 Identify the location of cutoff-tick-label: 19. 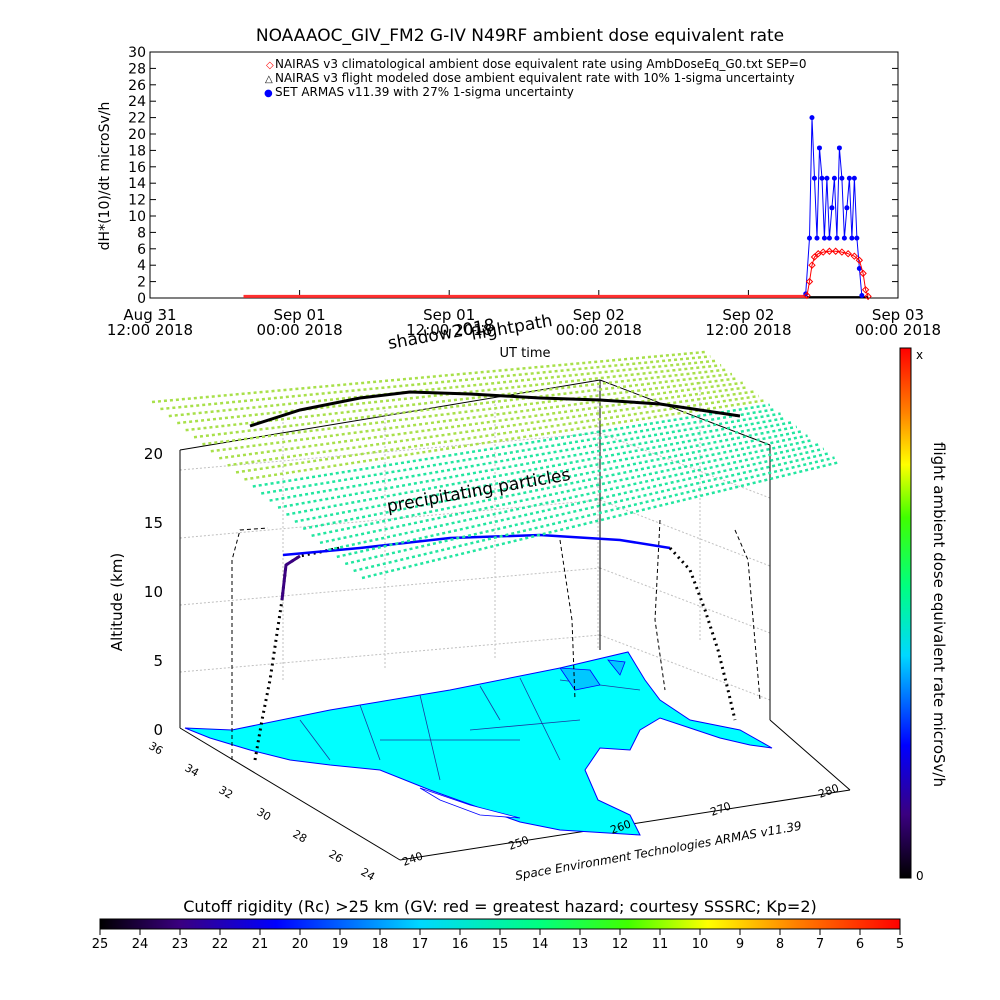
(340, 944).